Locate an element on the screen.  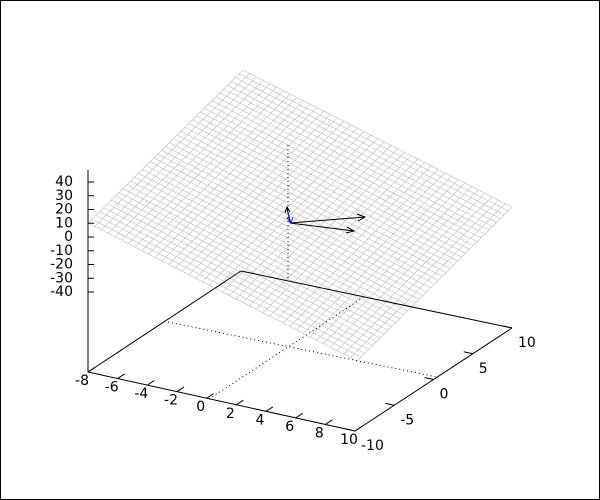
z-tick-label: -10 is located at coordinates (61, 251).